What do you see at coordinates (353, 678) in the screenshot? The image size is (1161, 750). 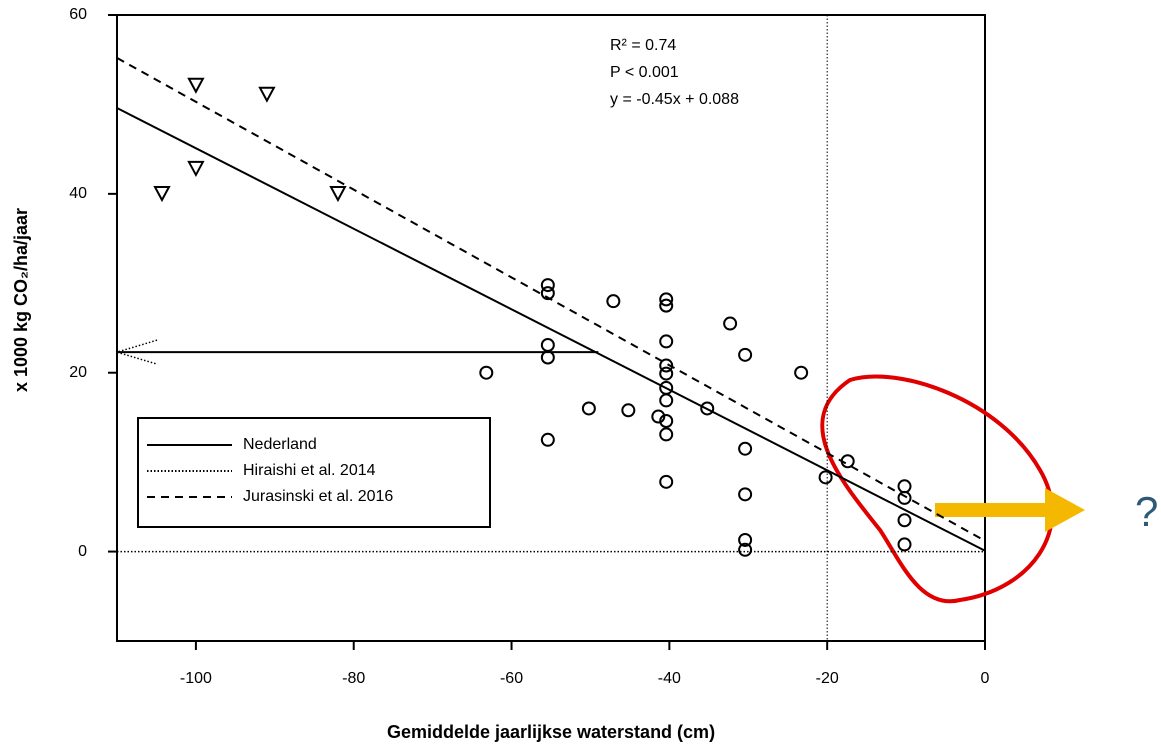 I see `x-tick-label: -80` at bounding box center [353, 678].